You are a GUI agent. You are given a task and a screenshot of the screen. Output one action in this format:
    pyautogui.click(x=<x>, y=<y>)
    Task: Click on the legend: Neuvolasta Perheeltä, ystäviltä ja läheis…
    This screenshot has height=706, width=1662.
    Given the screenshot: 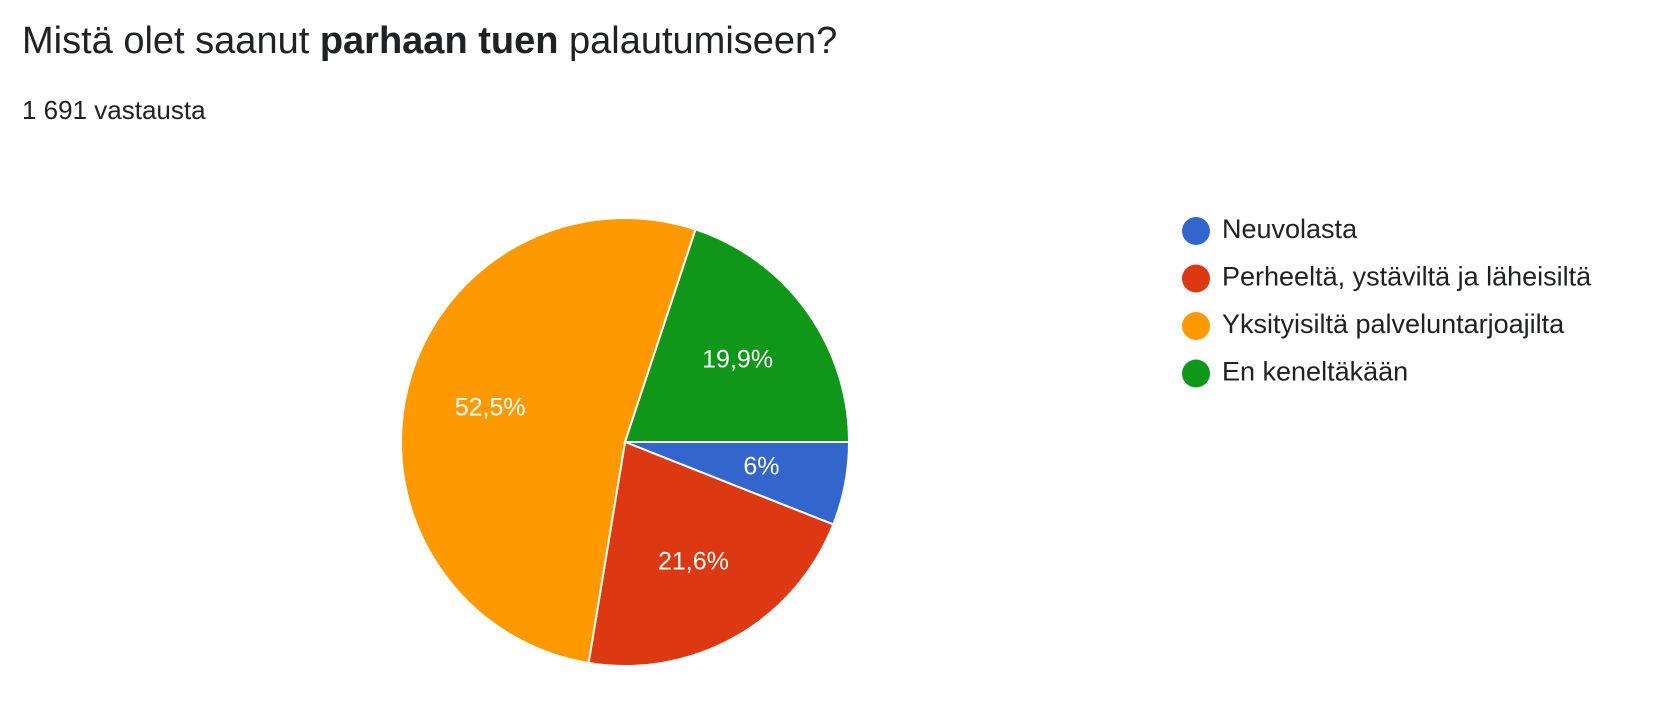 What is the action you would take?
    pyautogui.click(x=1387, y=301)
    